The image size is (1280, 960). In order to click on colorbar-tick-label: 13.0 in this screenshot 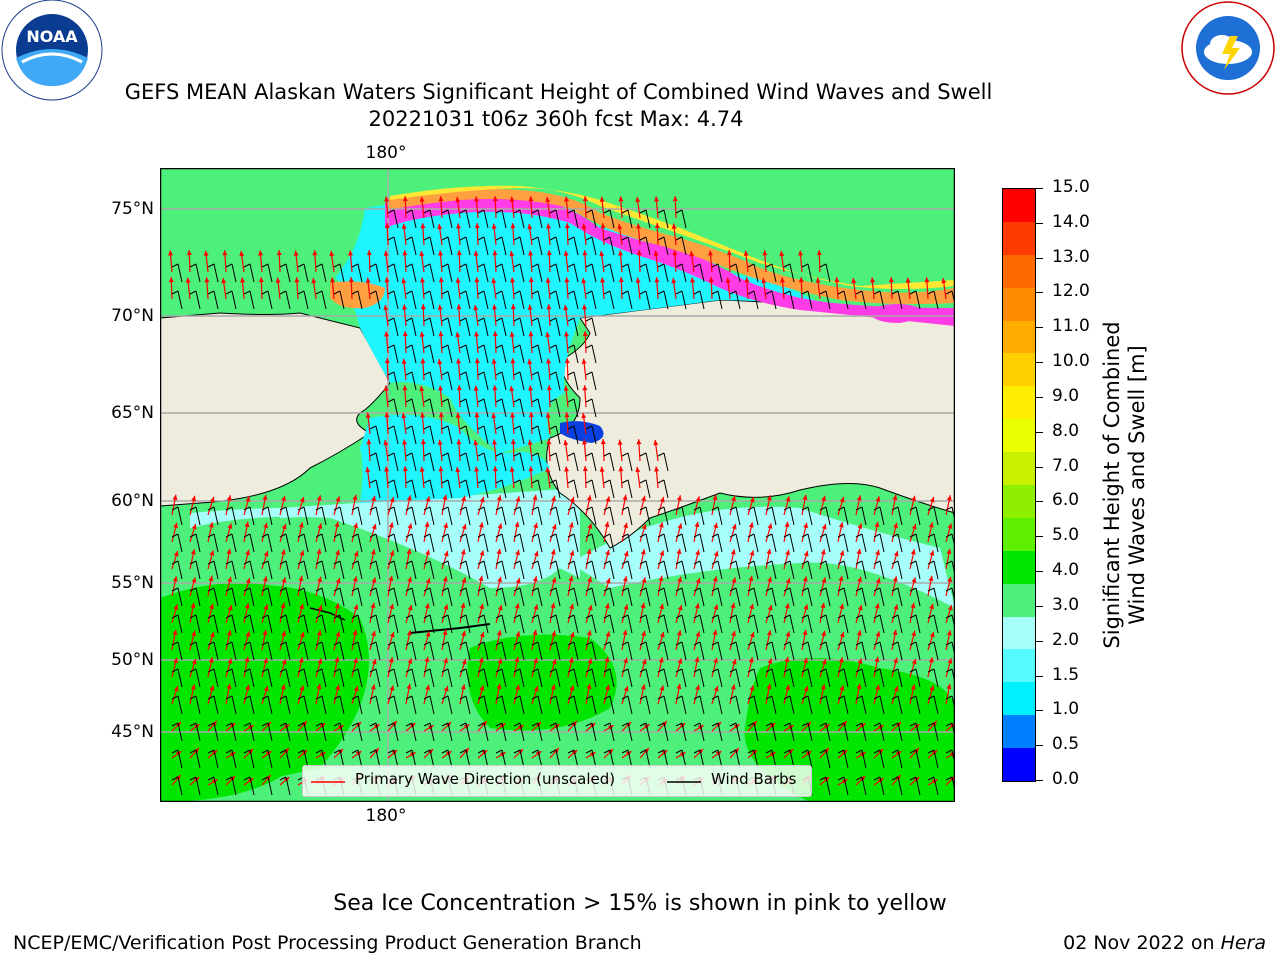, I will do `click(1071, 256)`.